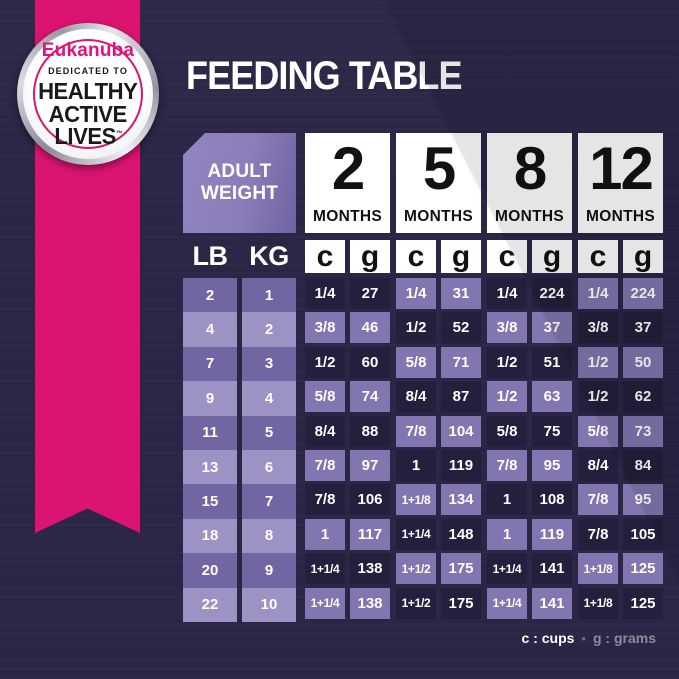  What do you see at coordinates (269, 536) in the screenshot?
I see `weight-cell-kg: 8` at bounding box center [269, 536].